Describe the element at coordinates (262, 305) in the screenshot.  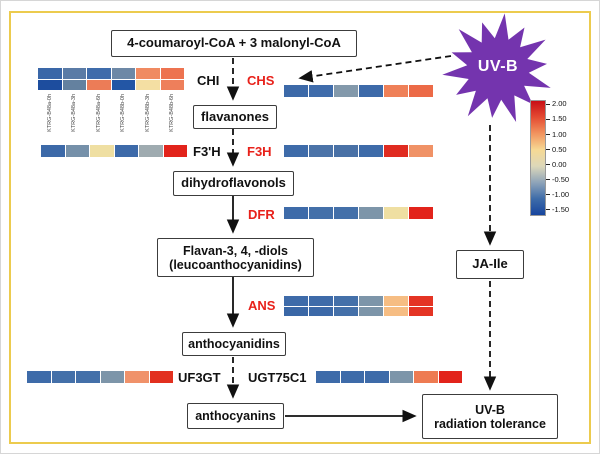
I see `enzyme-label-ans: ANS` at that location.